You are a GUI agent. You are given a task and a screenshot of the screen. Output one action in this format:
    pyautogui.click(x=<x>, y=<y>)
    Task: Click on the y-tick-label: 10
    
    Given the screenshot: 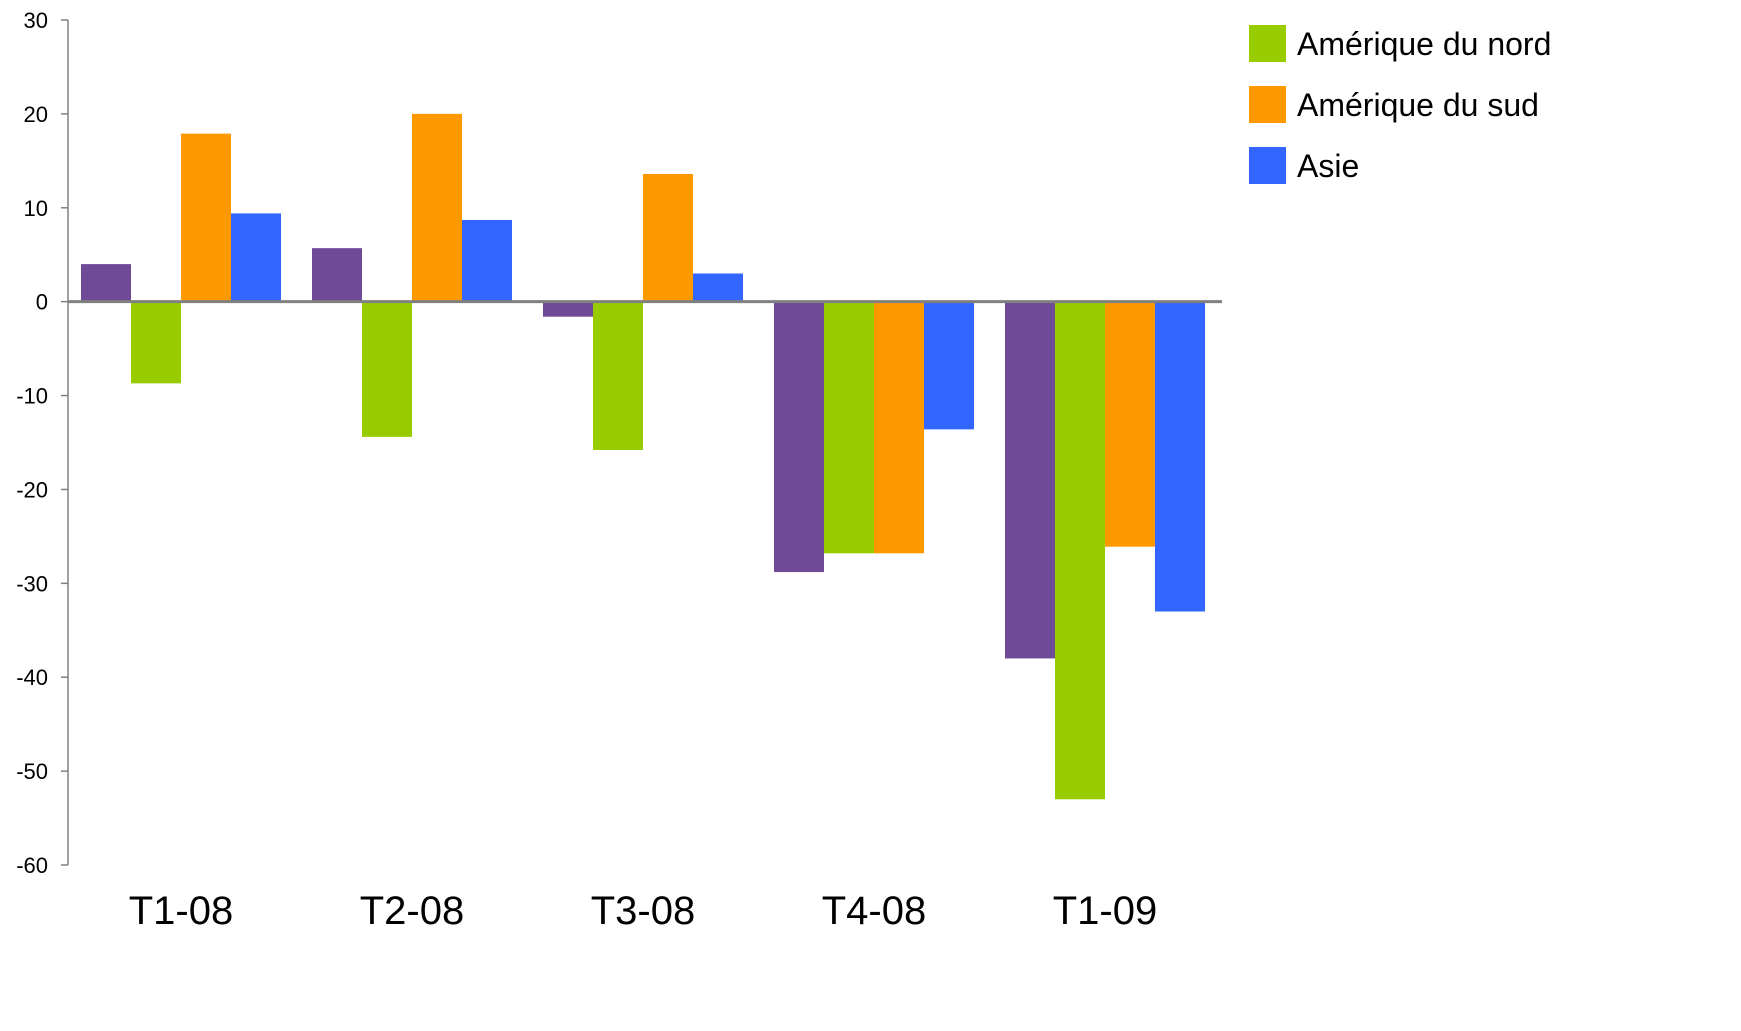 What is the action you would take?
    pyautogui.click(x=36, y=208)
    